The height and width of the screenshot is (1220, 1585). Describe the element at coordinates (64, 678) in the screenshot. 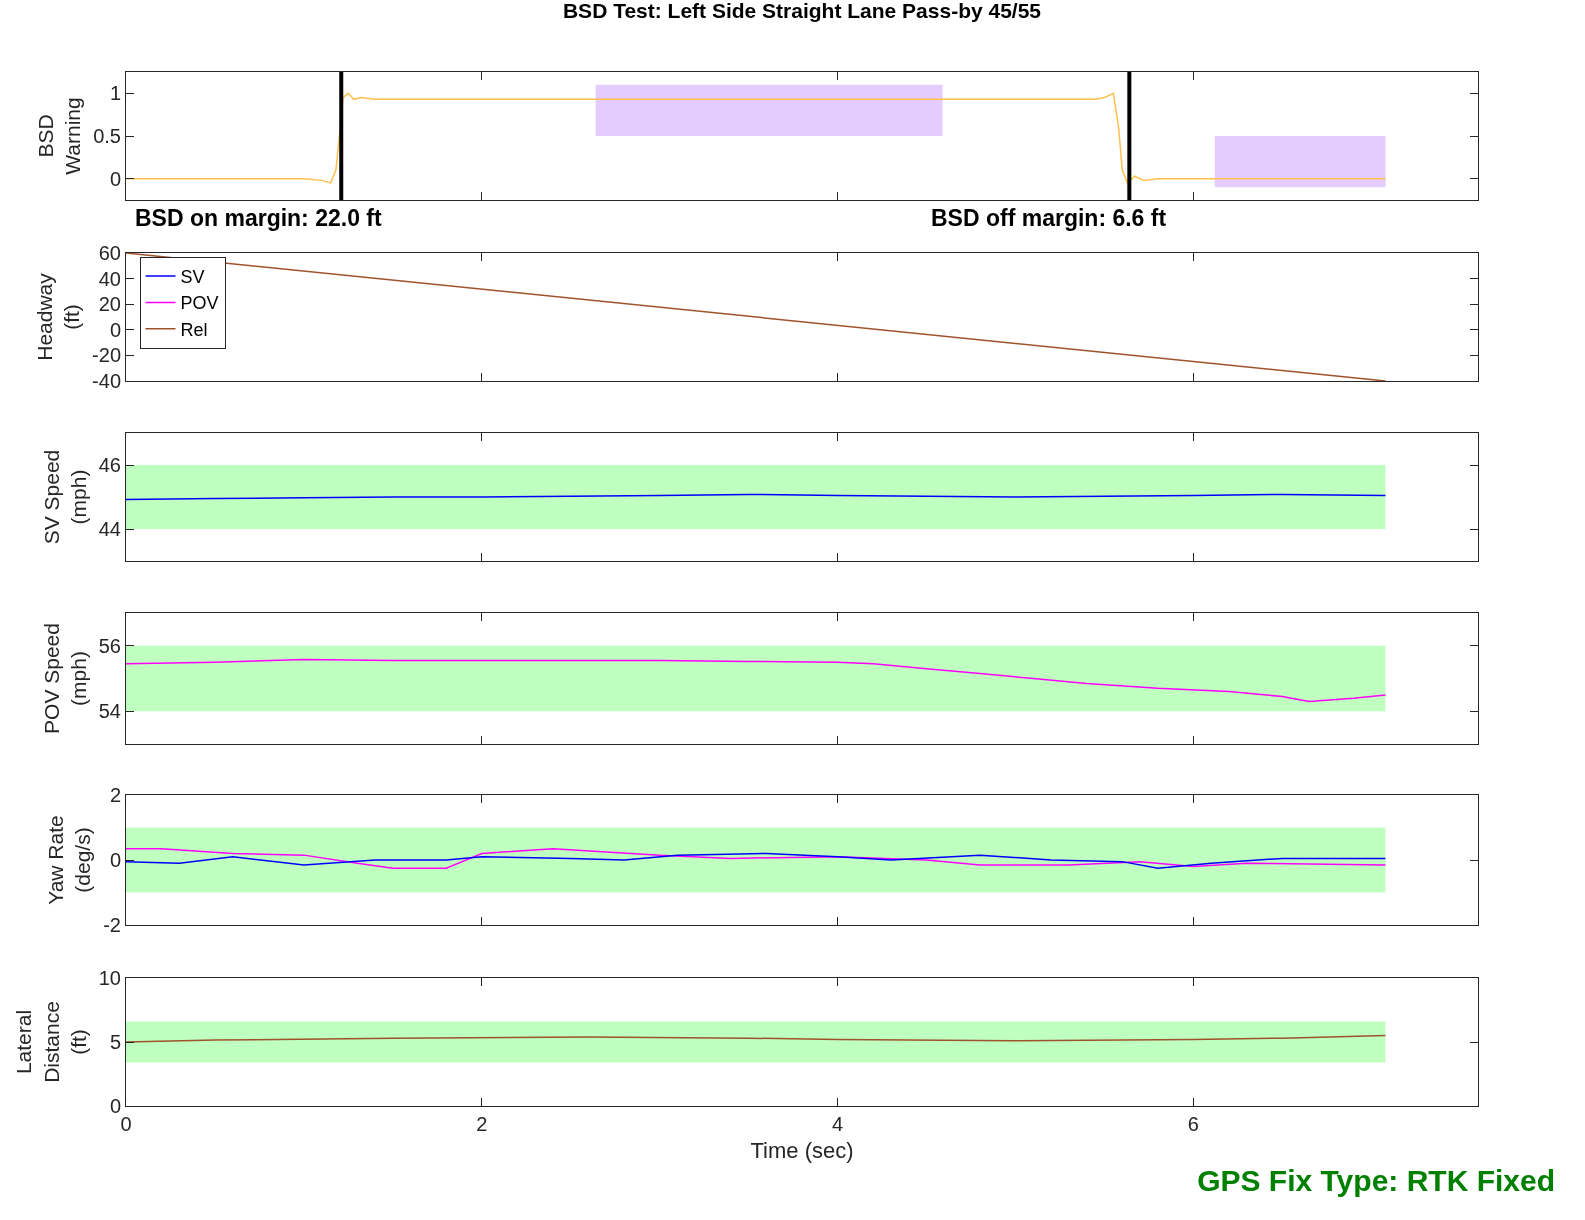

I see `y-axis-title: POV Speed (mph)` at that location.